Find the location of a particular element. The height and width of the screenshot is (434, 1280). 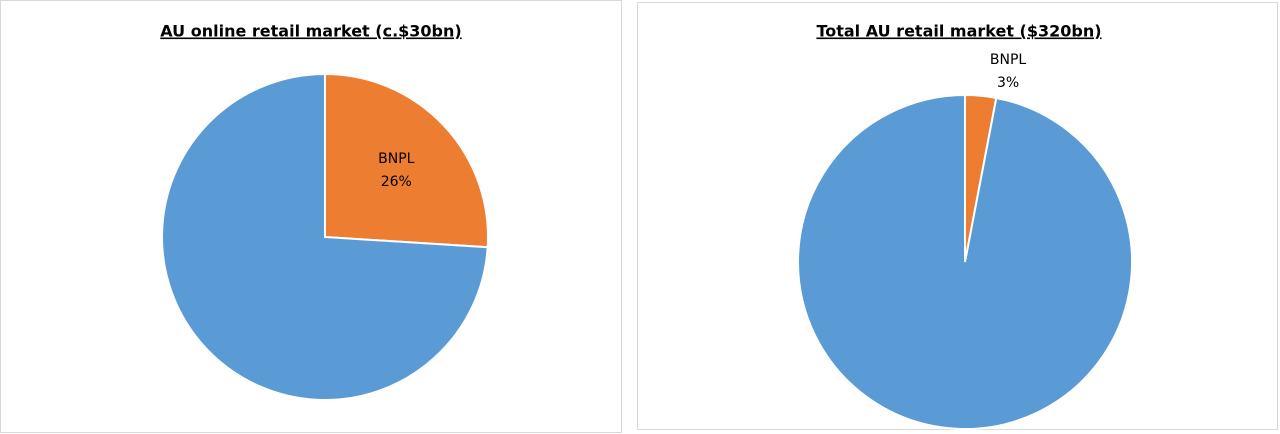

pie-slice is located at coordinates (406, 160).